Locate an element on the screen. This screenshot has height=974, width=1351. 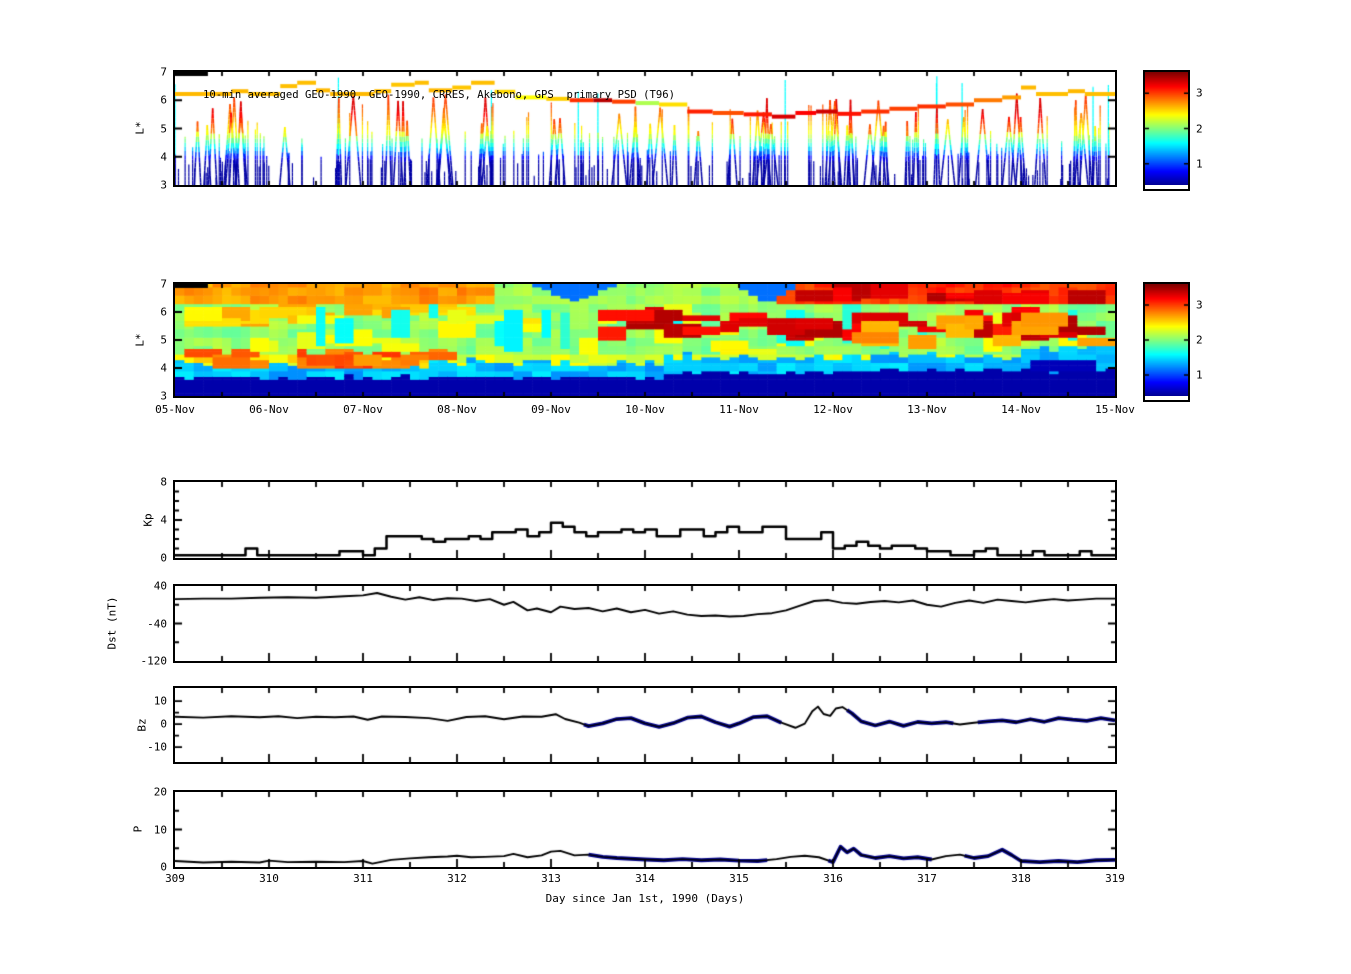
psd-heatmap-canvas is located at coordinates (645, 340).